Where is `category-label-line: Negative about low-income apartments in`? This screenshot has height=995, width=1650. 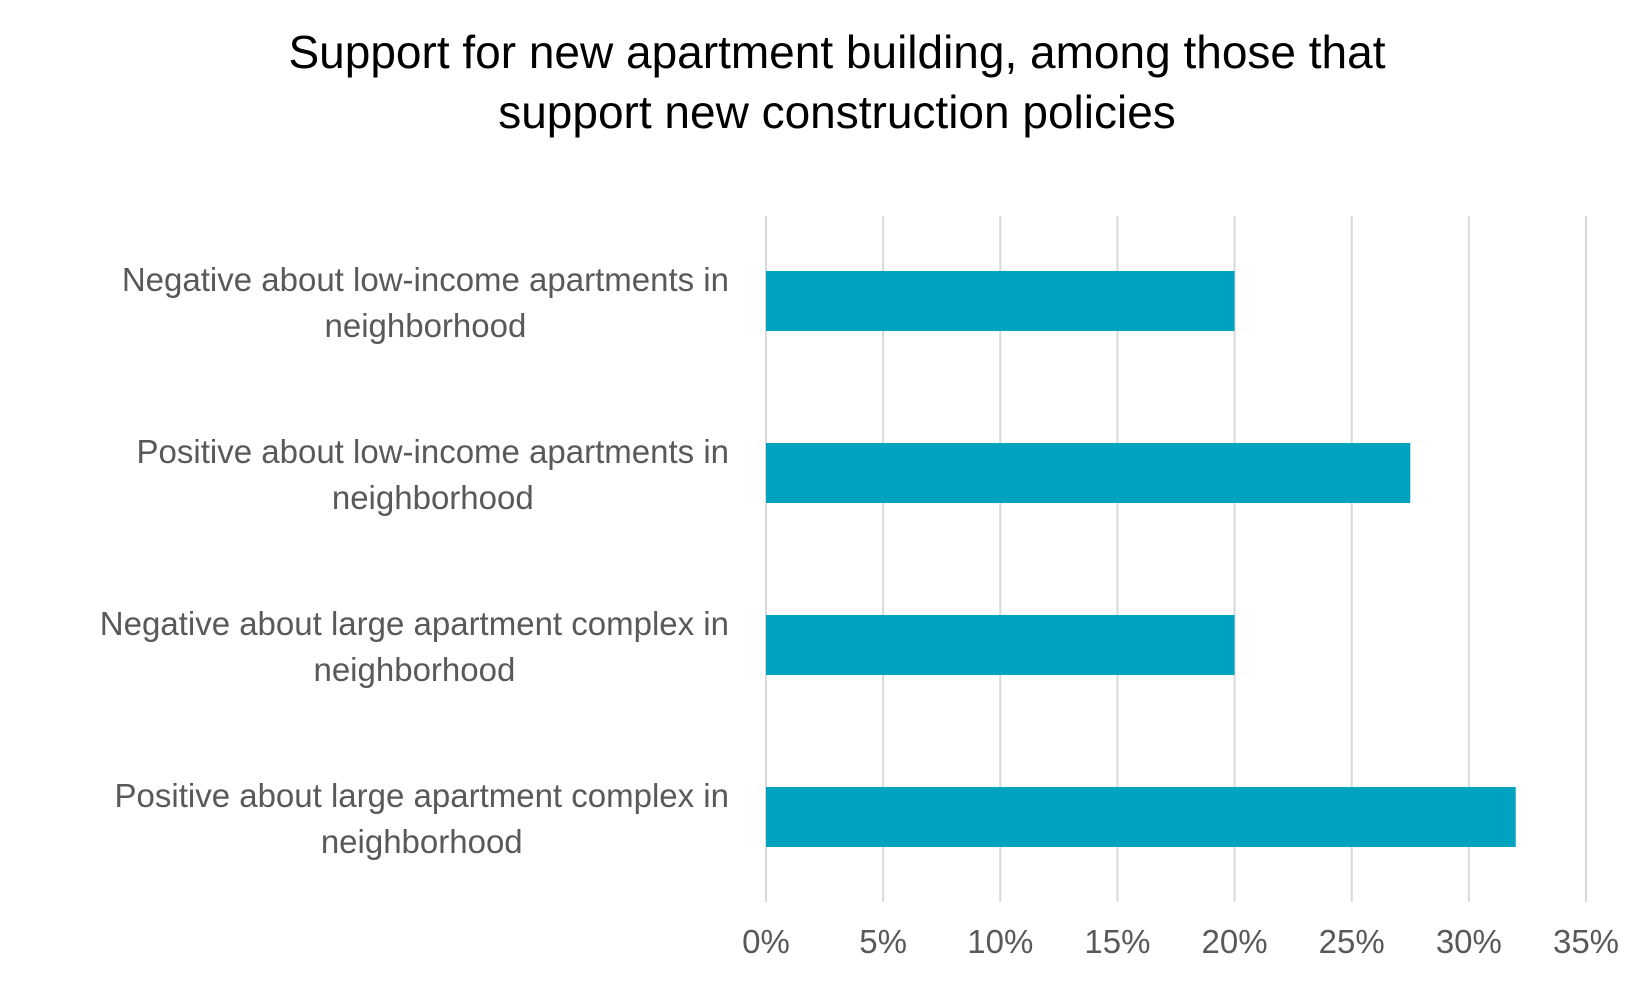 category-label-line: Negative about low-income apartments in is located at coordinates (425, 279).